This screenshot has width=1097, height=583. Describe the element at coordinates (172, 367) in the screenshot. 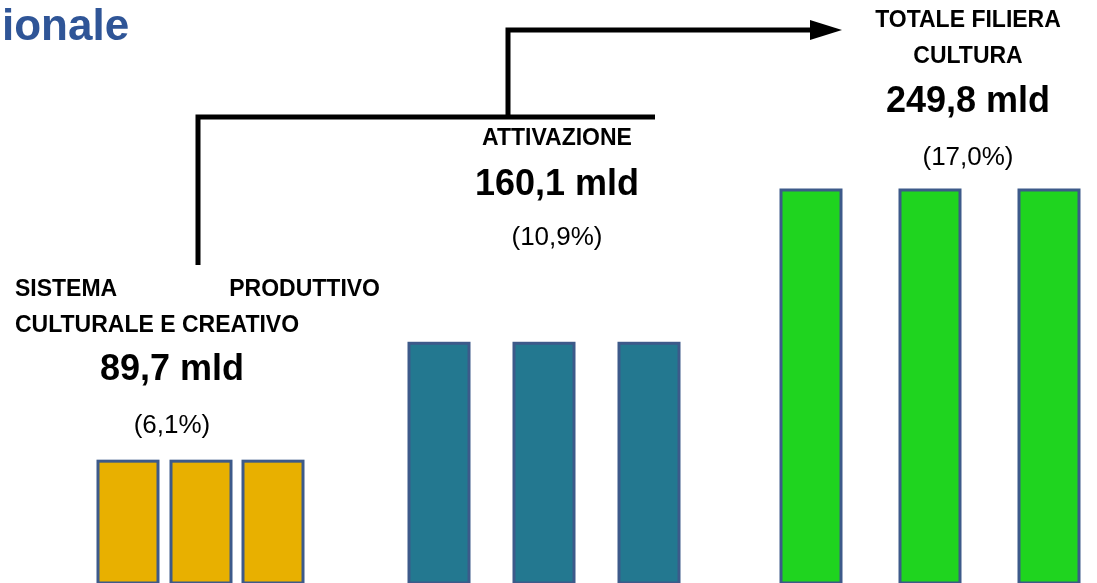

I see `annotation: 89,7 mld` at that location.